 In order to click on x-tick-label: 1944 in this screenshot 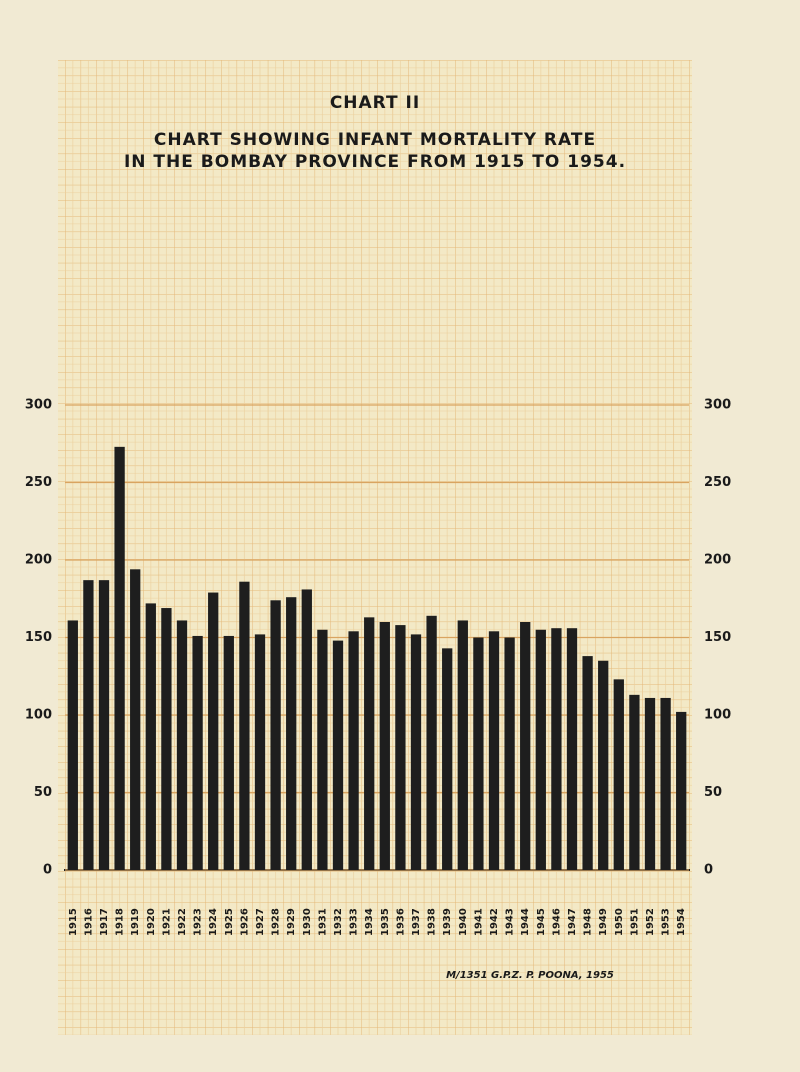, I will do `click(525, 922)`.